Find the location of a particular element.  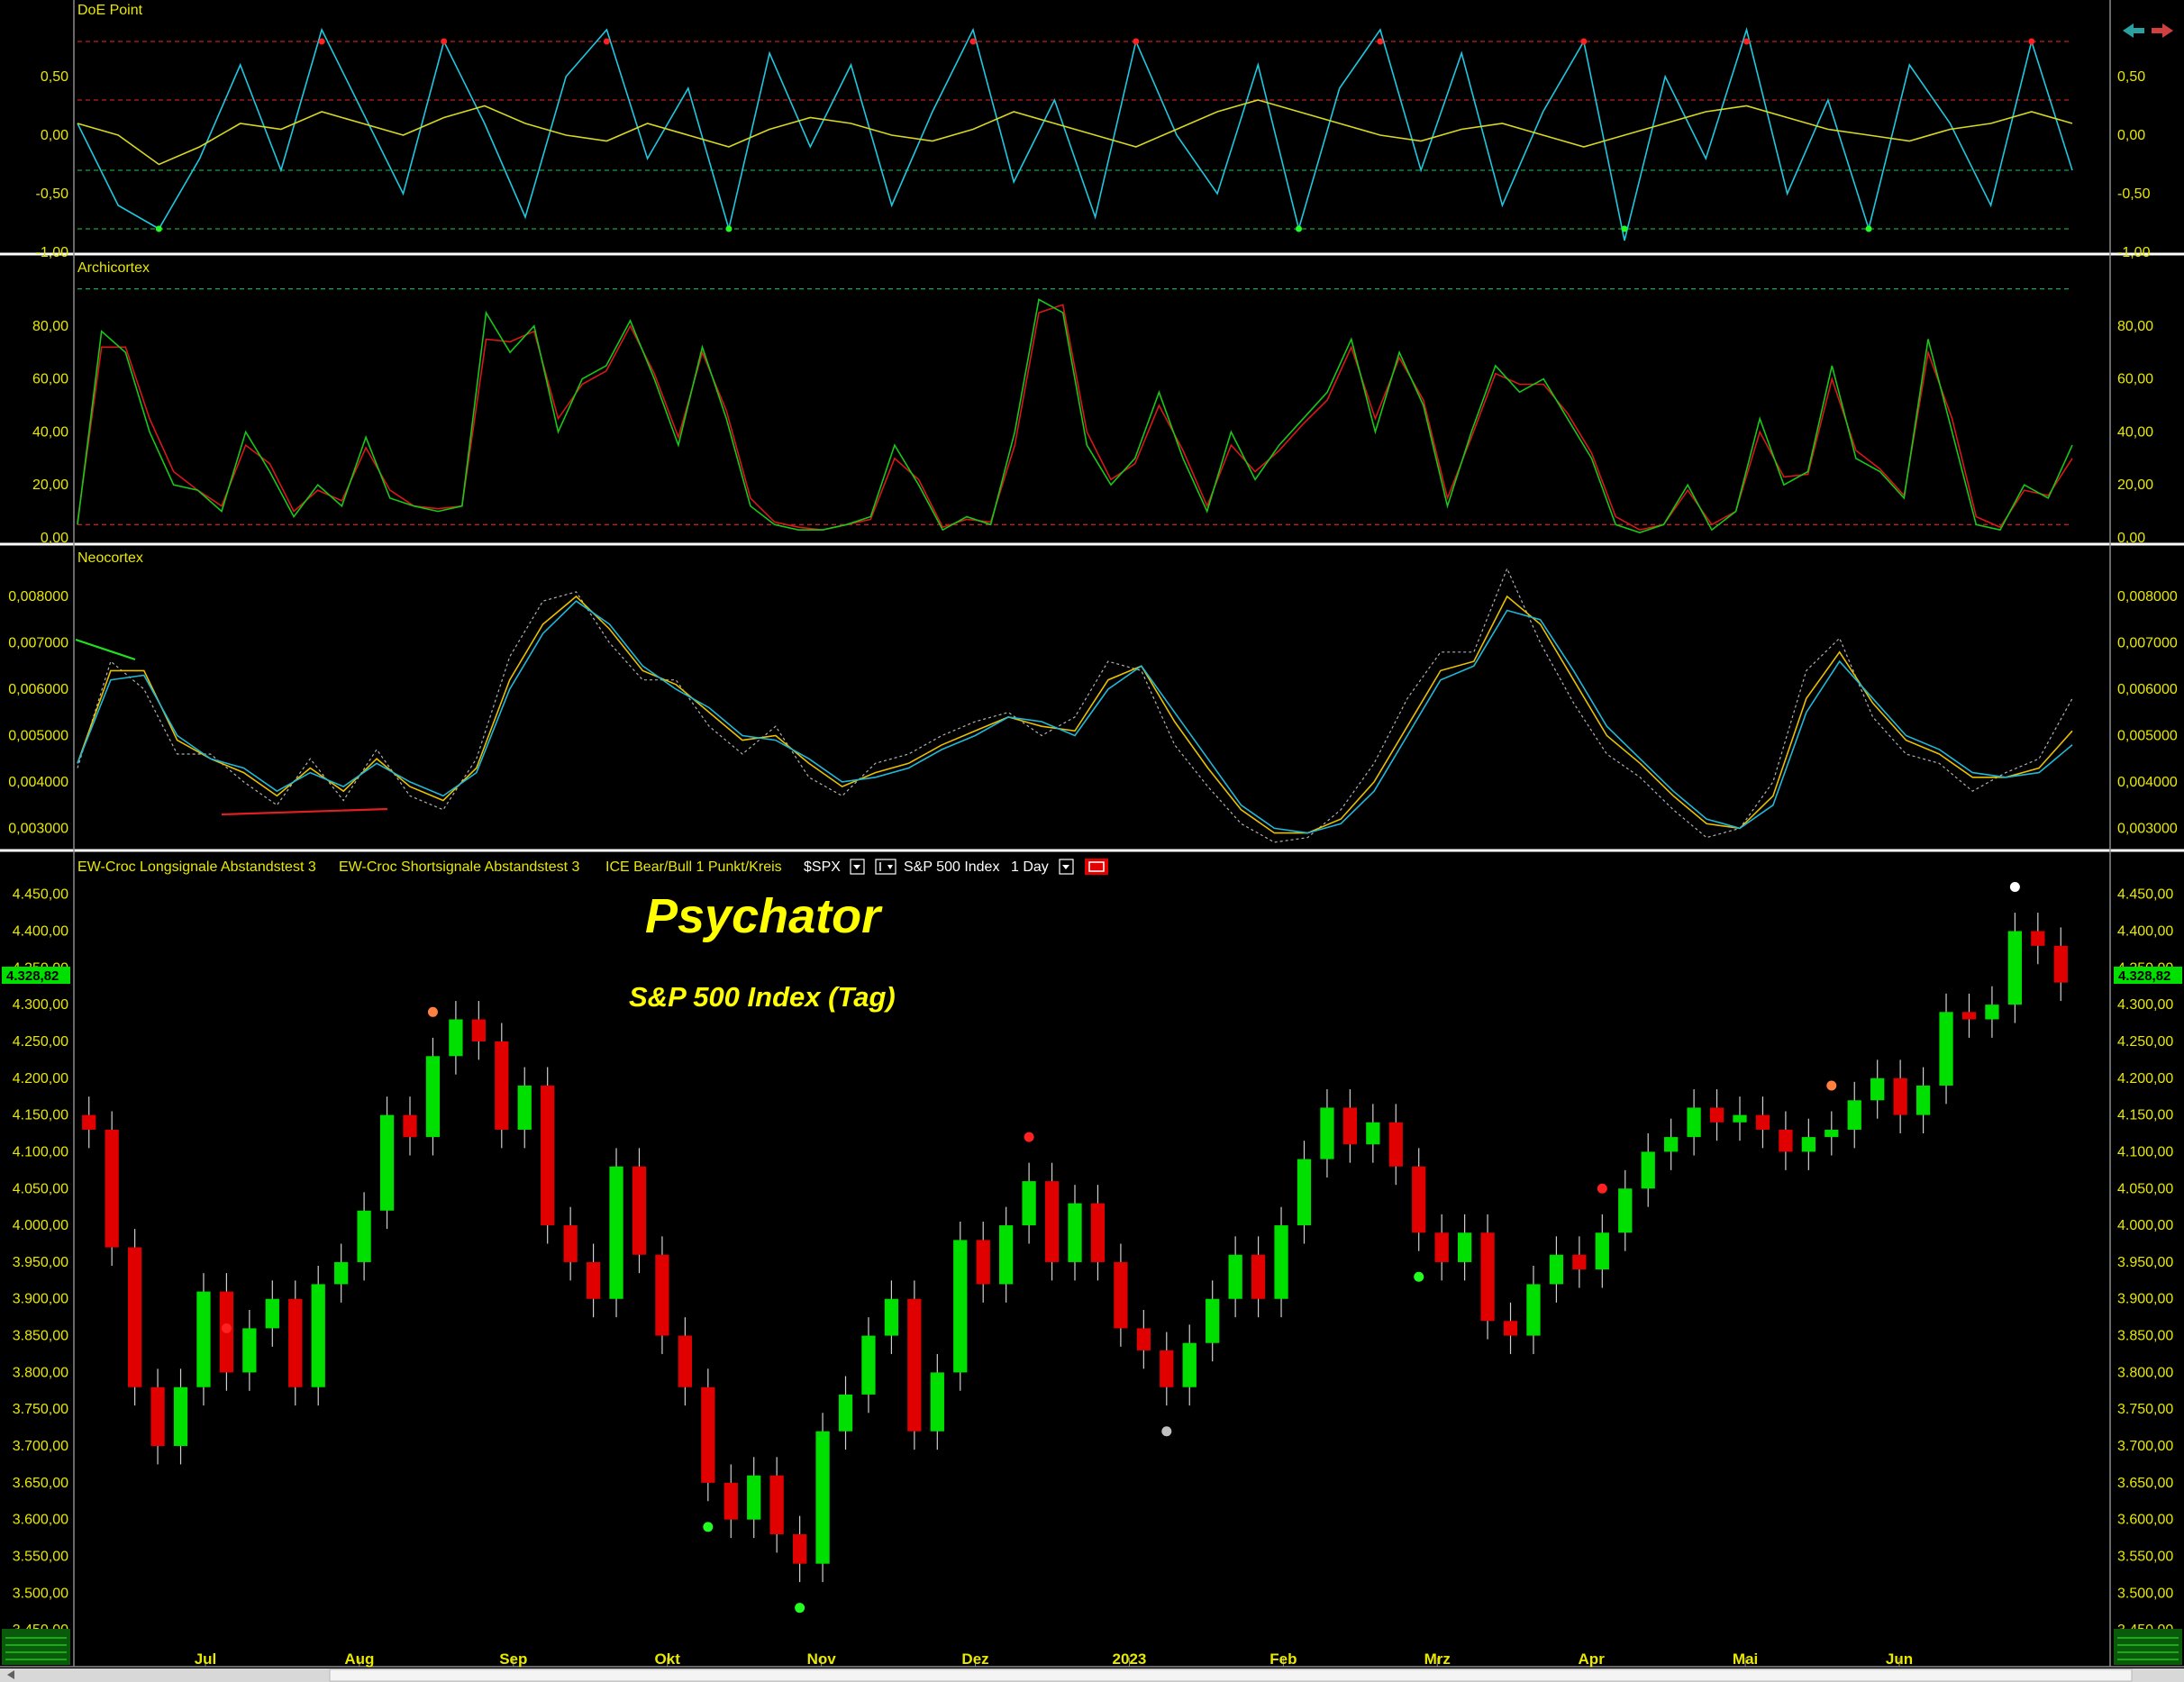

archi-ytick-right: 40,00 is located at coordinates (2135, 432).